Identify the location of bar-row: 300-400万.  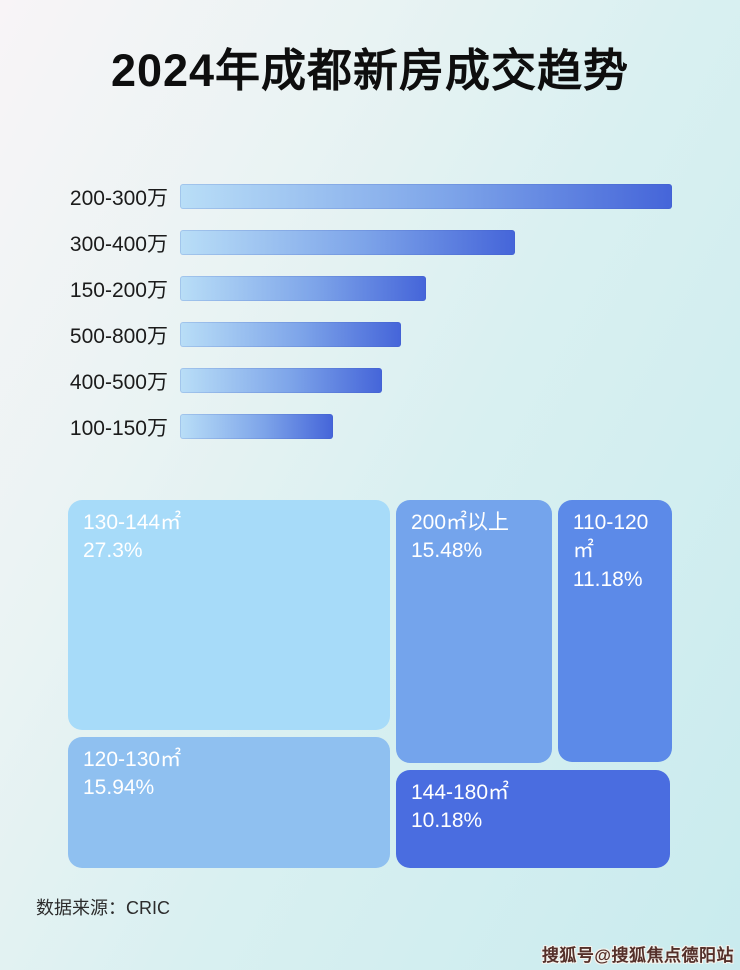
(356, 243).